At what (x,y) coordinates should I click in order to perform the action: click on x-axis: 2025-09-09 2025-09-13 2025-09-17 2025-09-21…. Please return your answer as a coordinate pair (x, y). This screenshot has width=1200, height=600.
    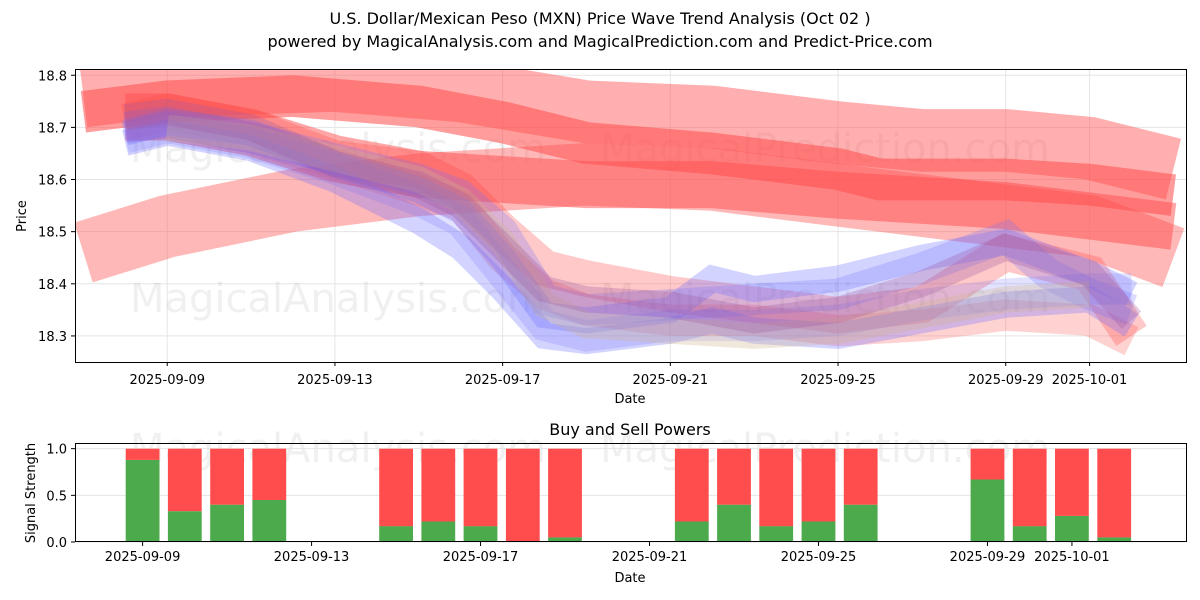
    Looking at the image, I should click on (628, 375).